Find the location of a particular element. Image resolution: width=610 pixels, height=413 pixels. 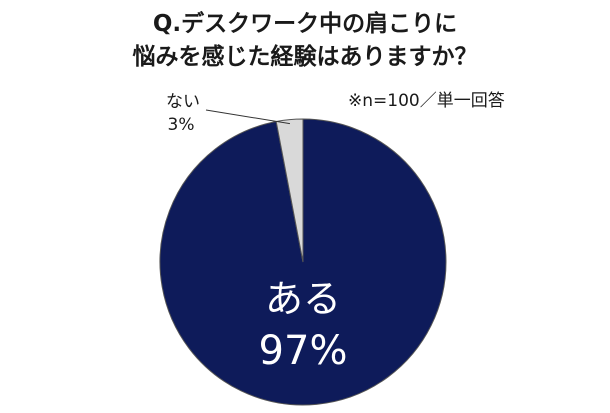

chart-title-line-2: 悩みを感じた経験はありますか？ is located at coordinates (305, 57).